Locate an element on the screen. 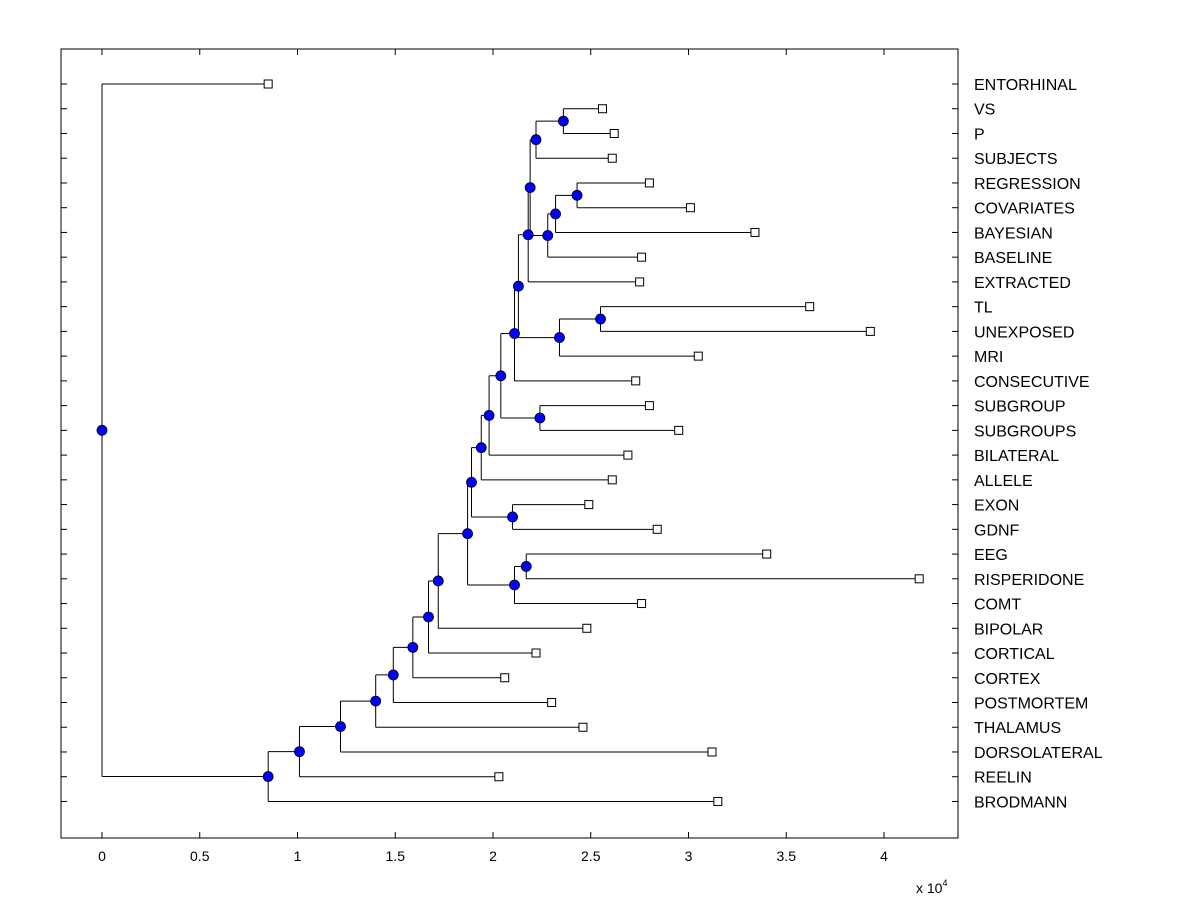 This screenshot has height=905, width=1200. leaf-label: CORTEX is located at coordinates (1007, 679).